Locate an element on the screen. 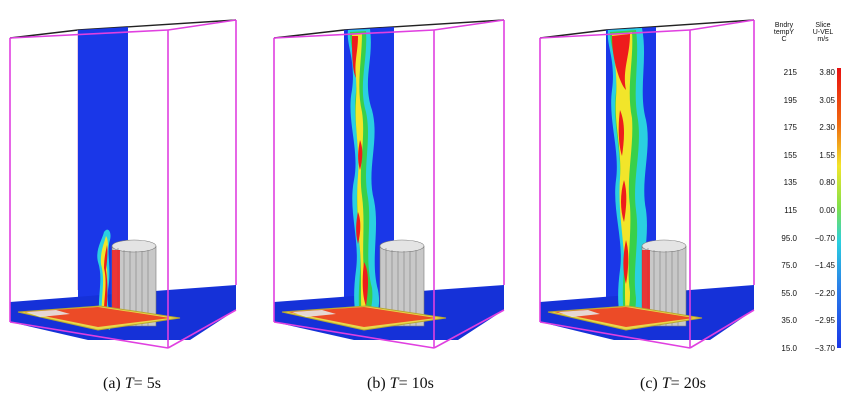  legend-left-tick: 75.0 is located at coordinates (789, 266).